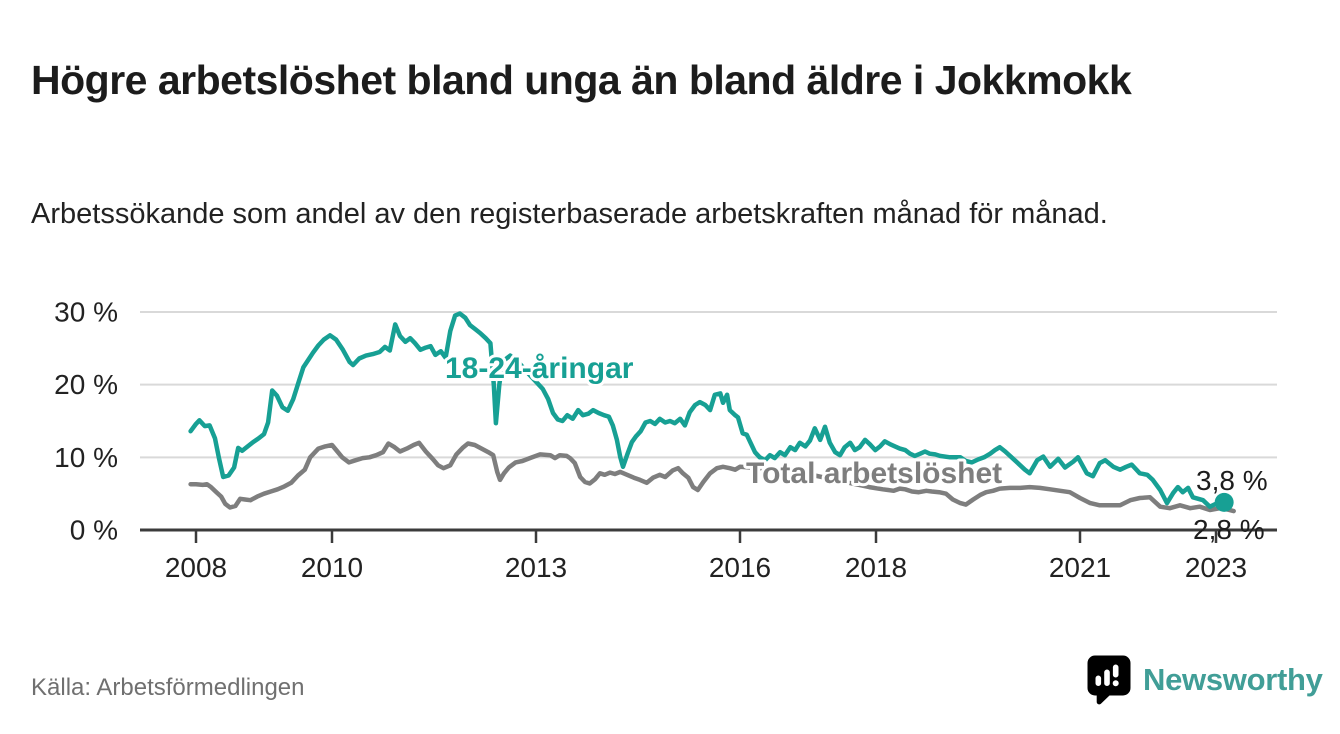 The height and width of the screenshot is (734, 1340). What do you see at coordinates (86, 384) in the screenshot?
I see `y-tick-label: 20 %` at bounding box center [86, 384].